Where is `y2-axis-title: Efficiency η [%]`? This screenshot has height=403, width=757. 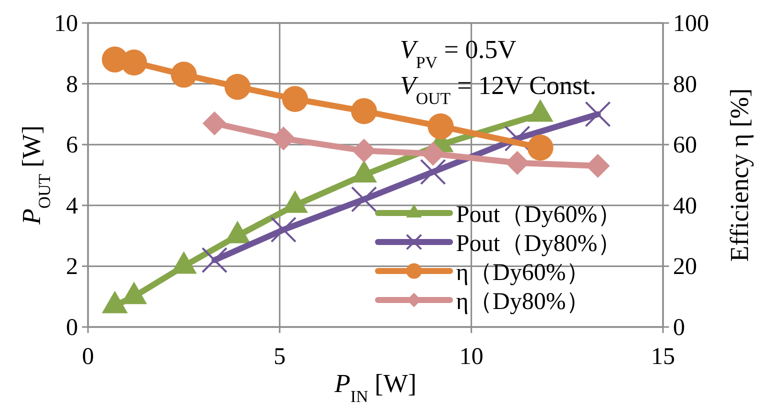
y2-axis-title: Efficiency η [%] is located at coordinates (739, 175).